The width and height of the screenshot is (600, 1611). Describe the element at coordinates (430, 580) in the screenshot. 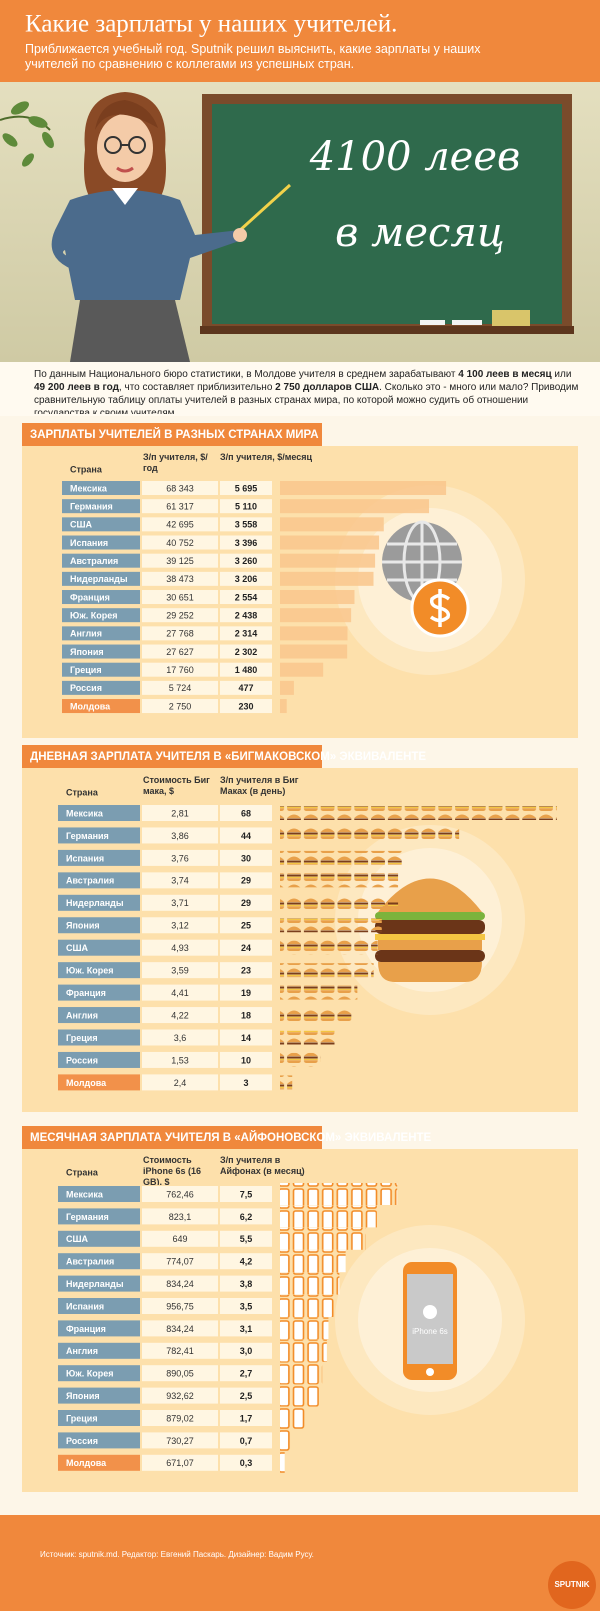

I see `feature-icon` at that location.